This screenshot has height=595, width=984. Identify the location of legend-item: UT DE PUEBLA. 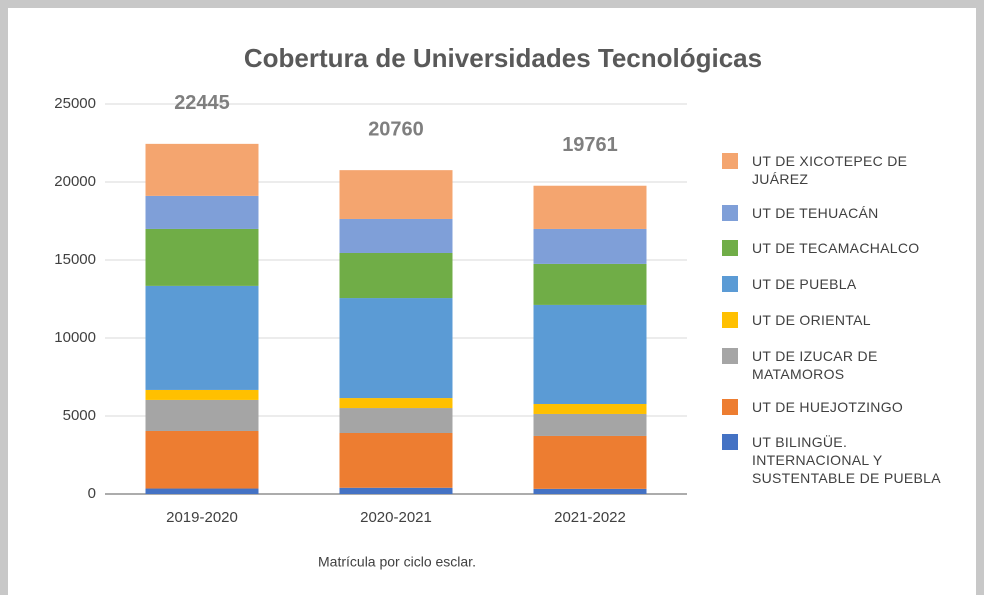
(837, 284).